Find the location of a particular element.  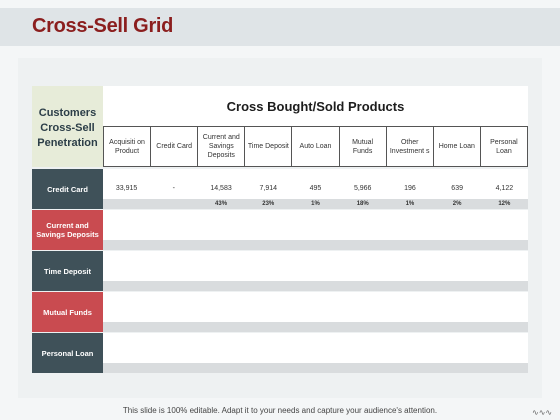

column-header: Mutual Funds is located at coordinates (362, 146).